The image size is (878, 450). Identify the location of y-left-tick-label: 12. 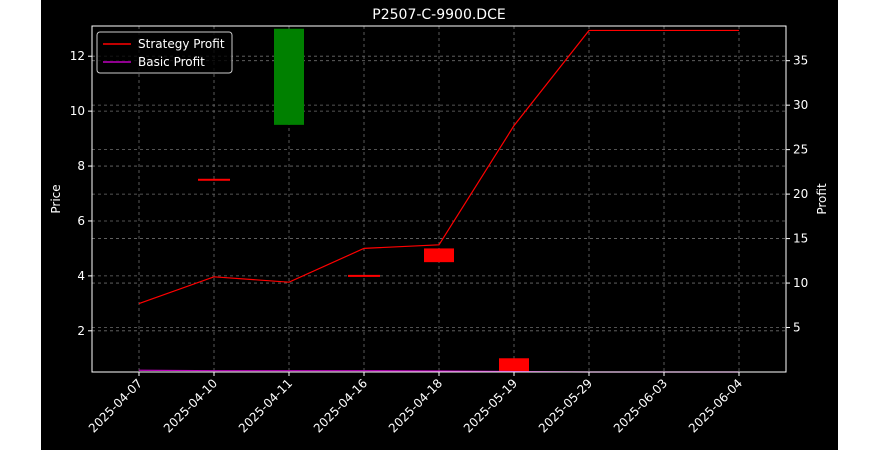
(77, 56).